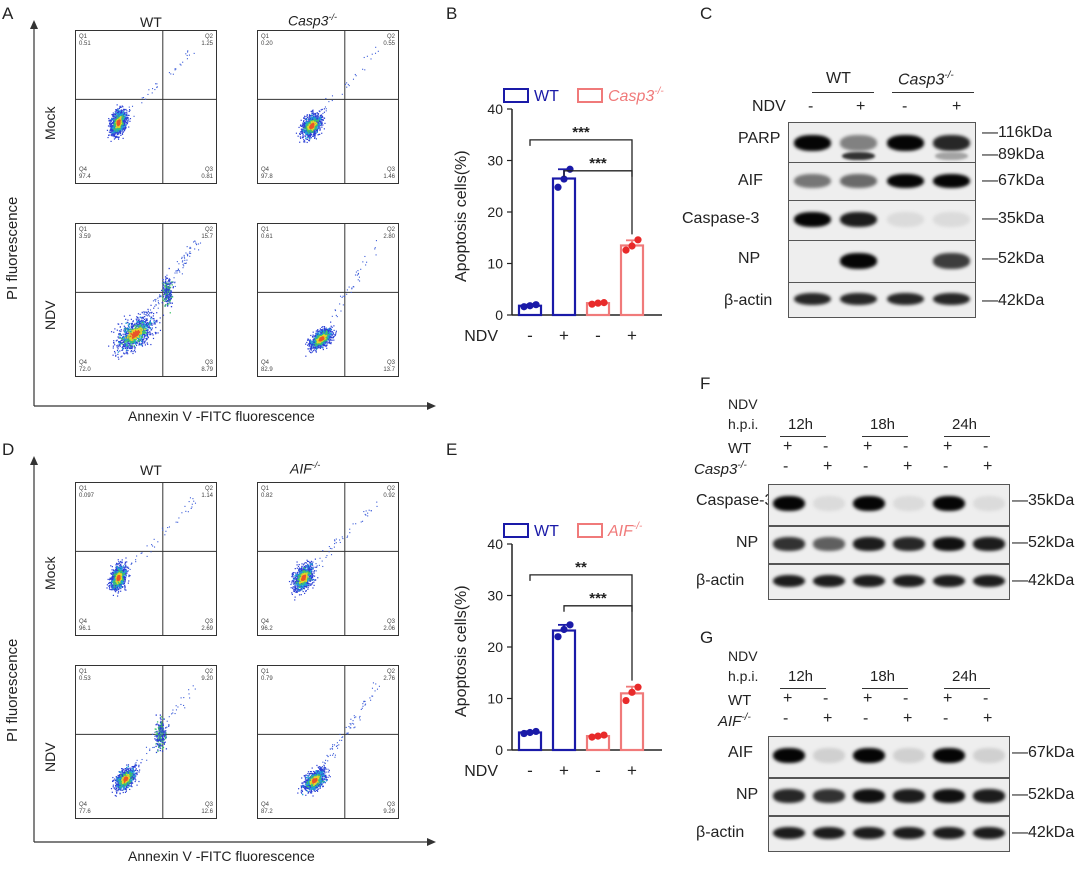  What do you see at coordinates (769, 106) in the screenshot?
I see `blot-c-ndv-label: NDV` at bounding box center [769, 106].